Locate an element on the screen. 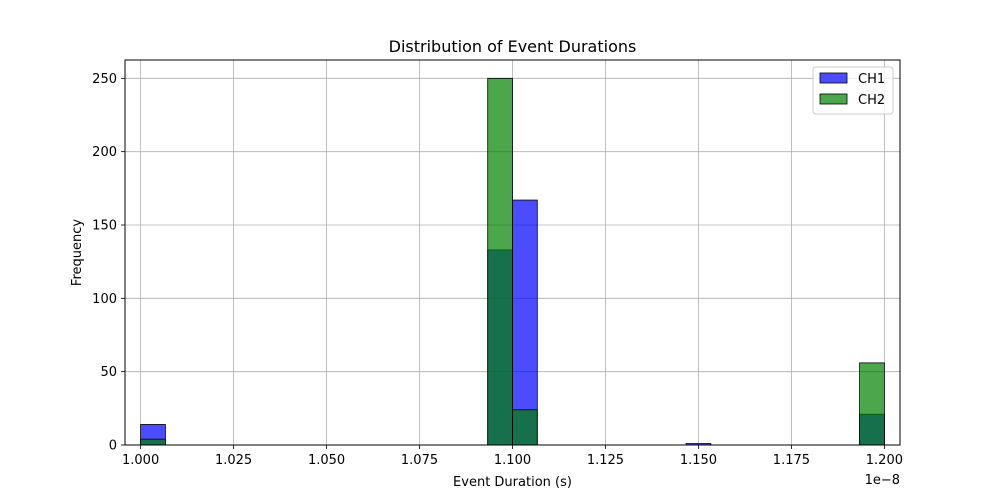 This screenshot has height=500, width=1000. x-tick-label: 1.000 is located at coordinates (140, 460).